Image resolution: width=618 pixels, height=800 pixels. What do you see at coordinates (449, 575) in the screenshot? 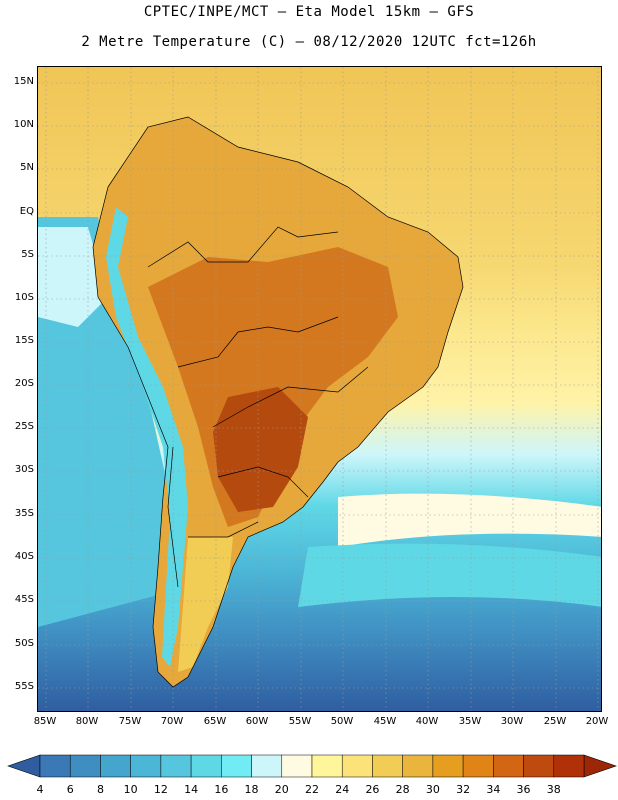
I see `atlantic-band-mild` at bounding box center [449, 575].